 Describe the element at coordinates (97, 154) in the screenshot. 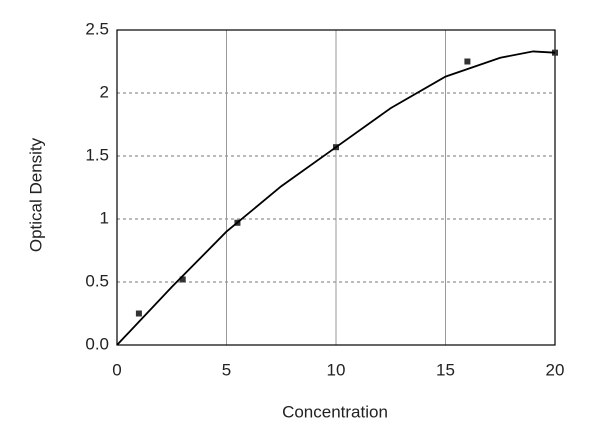

I see `y-tick-label: 1.5` at that location.